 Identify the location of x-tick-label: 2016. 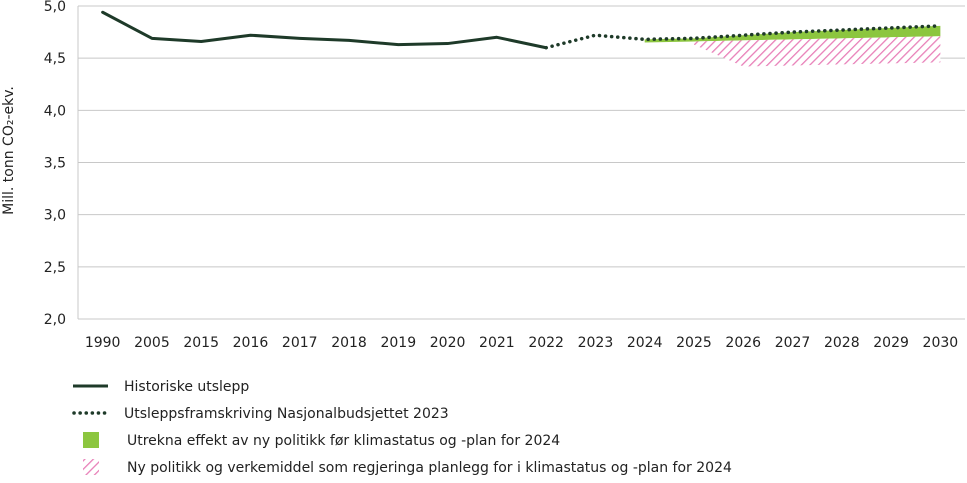
(251, 343).